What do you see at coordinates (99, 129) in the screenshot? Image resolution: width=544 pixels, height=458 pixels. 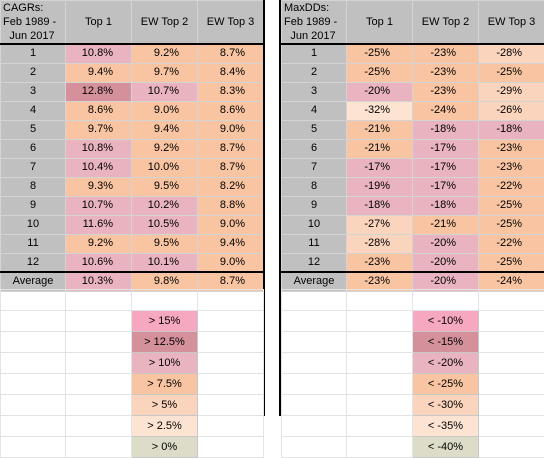 I see `value-cell: 9.7%` at bounding box center [99, 129].